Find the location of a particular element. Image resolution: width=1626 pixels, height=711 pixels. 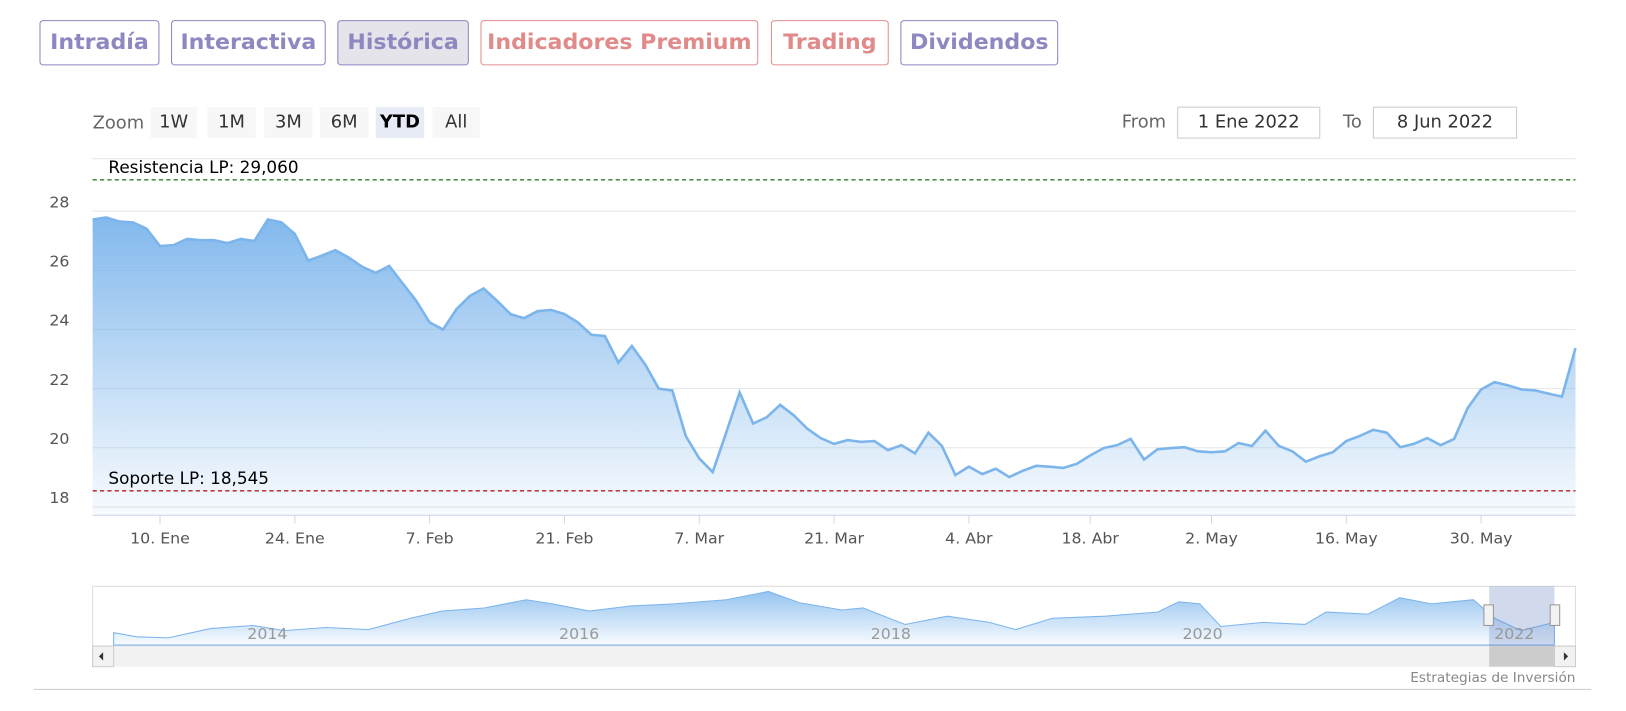

x-tick-label: 4. Abr is located at coordinates (969, 539).